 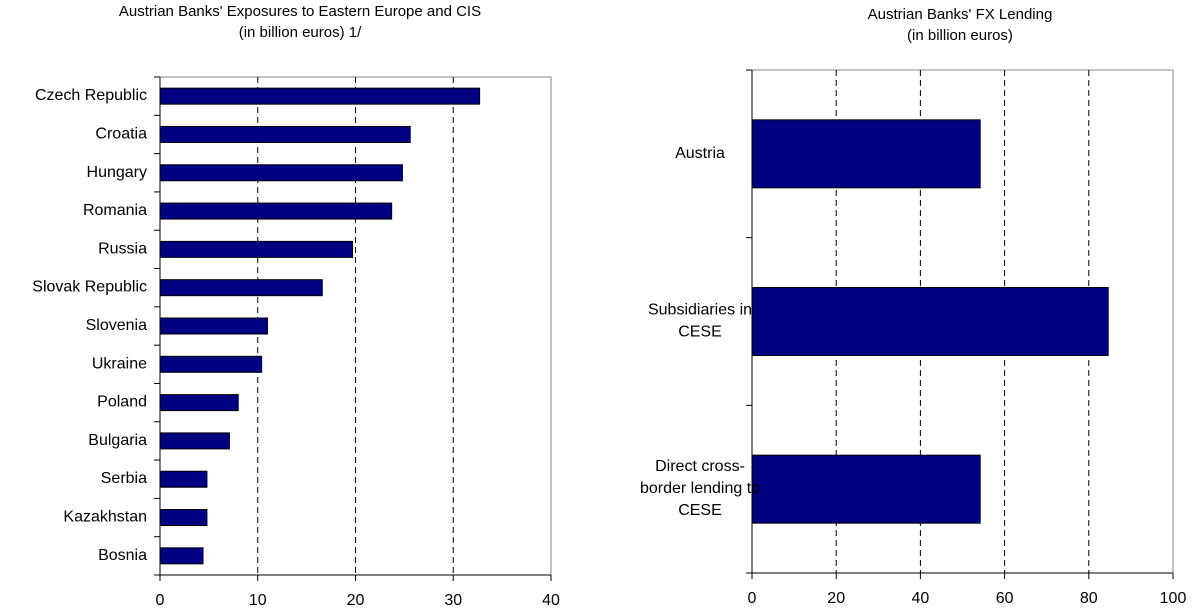 I want to click on y-tick-label-line: Czech Republic, so click(x=91, y=95).